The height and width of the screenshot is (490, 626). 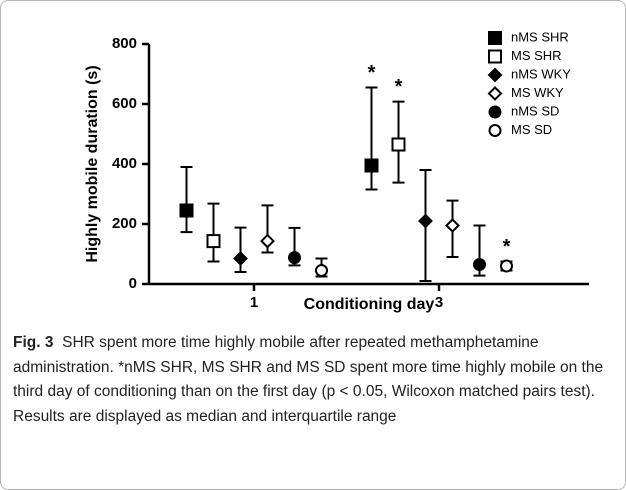 What do you see at coordinates (535, 110) in the screenshot?
I see `legend-label: nMS SD` at bounding box center [535, 110].